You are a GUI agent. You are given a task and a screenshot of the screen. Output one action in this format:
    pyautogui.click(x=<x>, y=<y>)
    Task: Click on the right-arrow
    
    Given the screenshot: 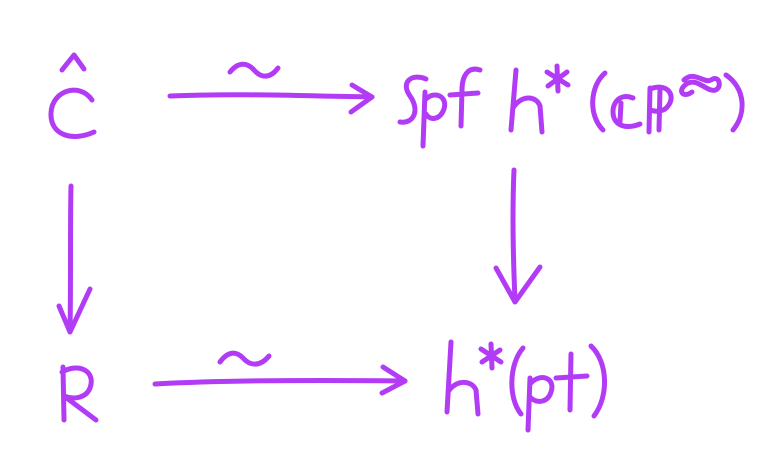 What is the action you would take?
    pyautogui.click(x=518, y=236)
    